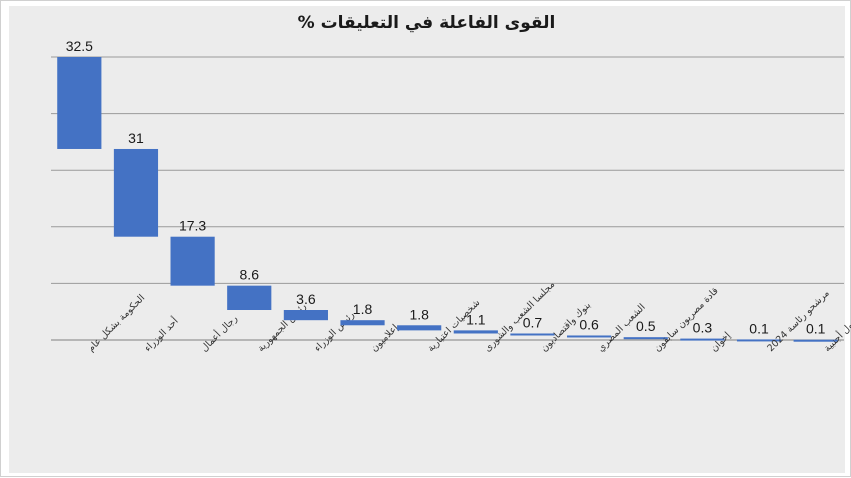  Describe the element at coordinates (117, 324) in the screenshot. I see `x-tick-label-1: الحكومة بشكل عام` at that location.